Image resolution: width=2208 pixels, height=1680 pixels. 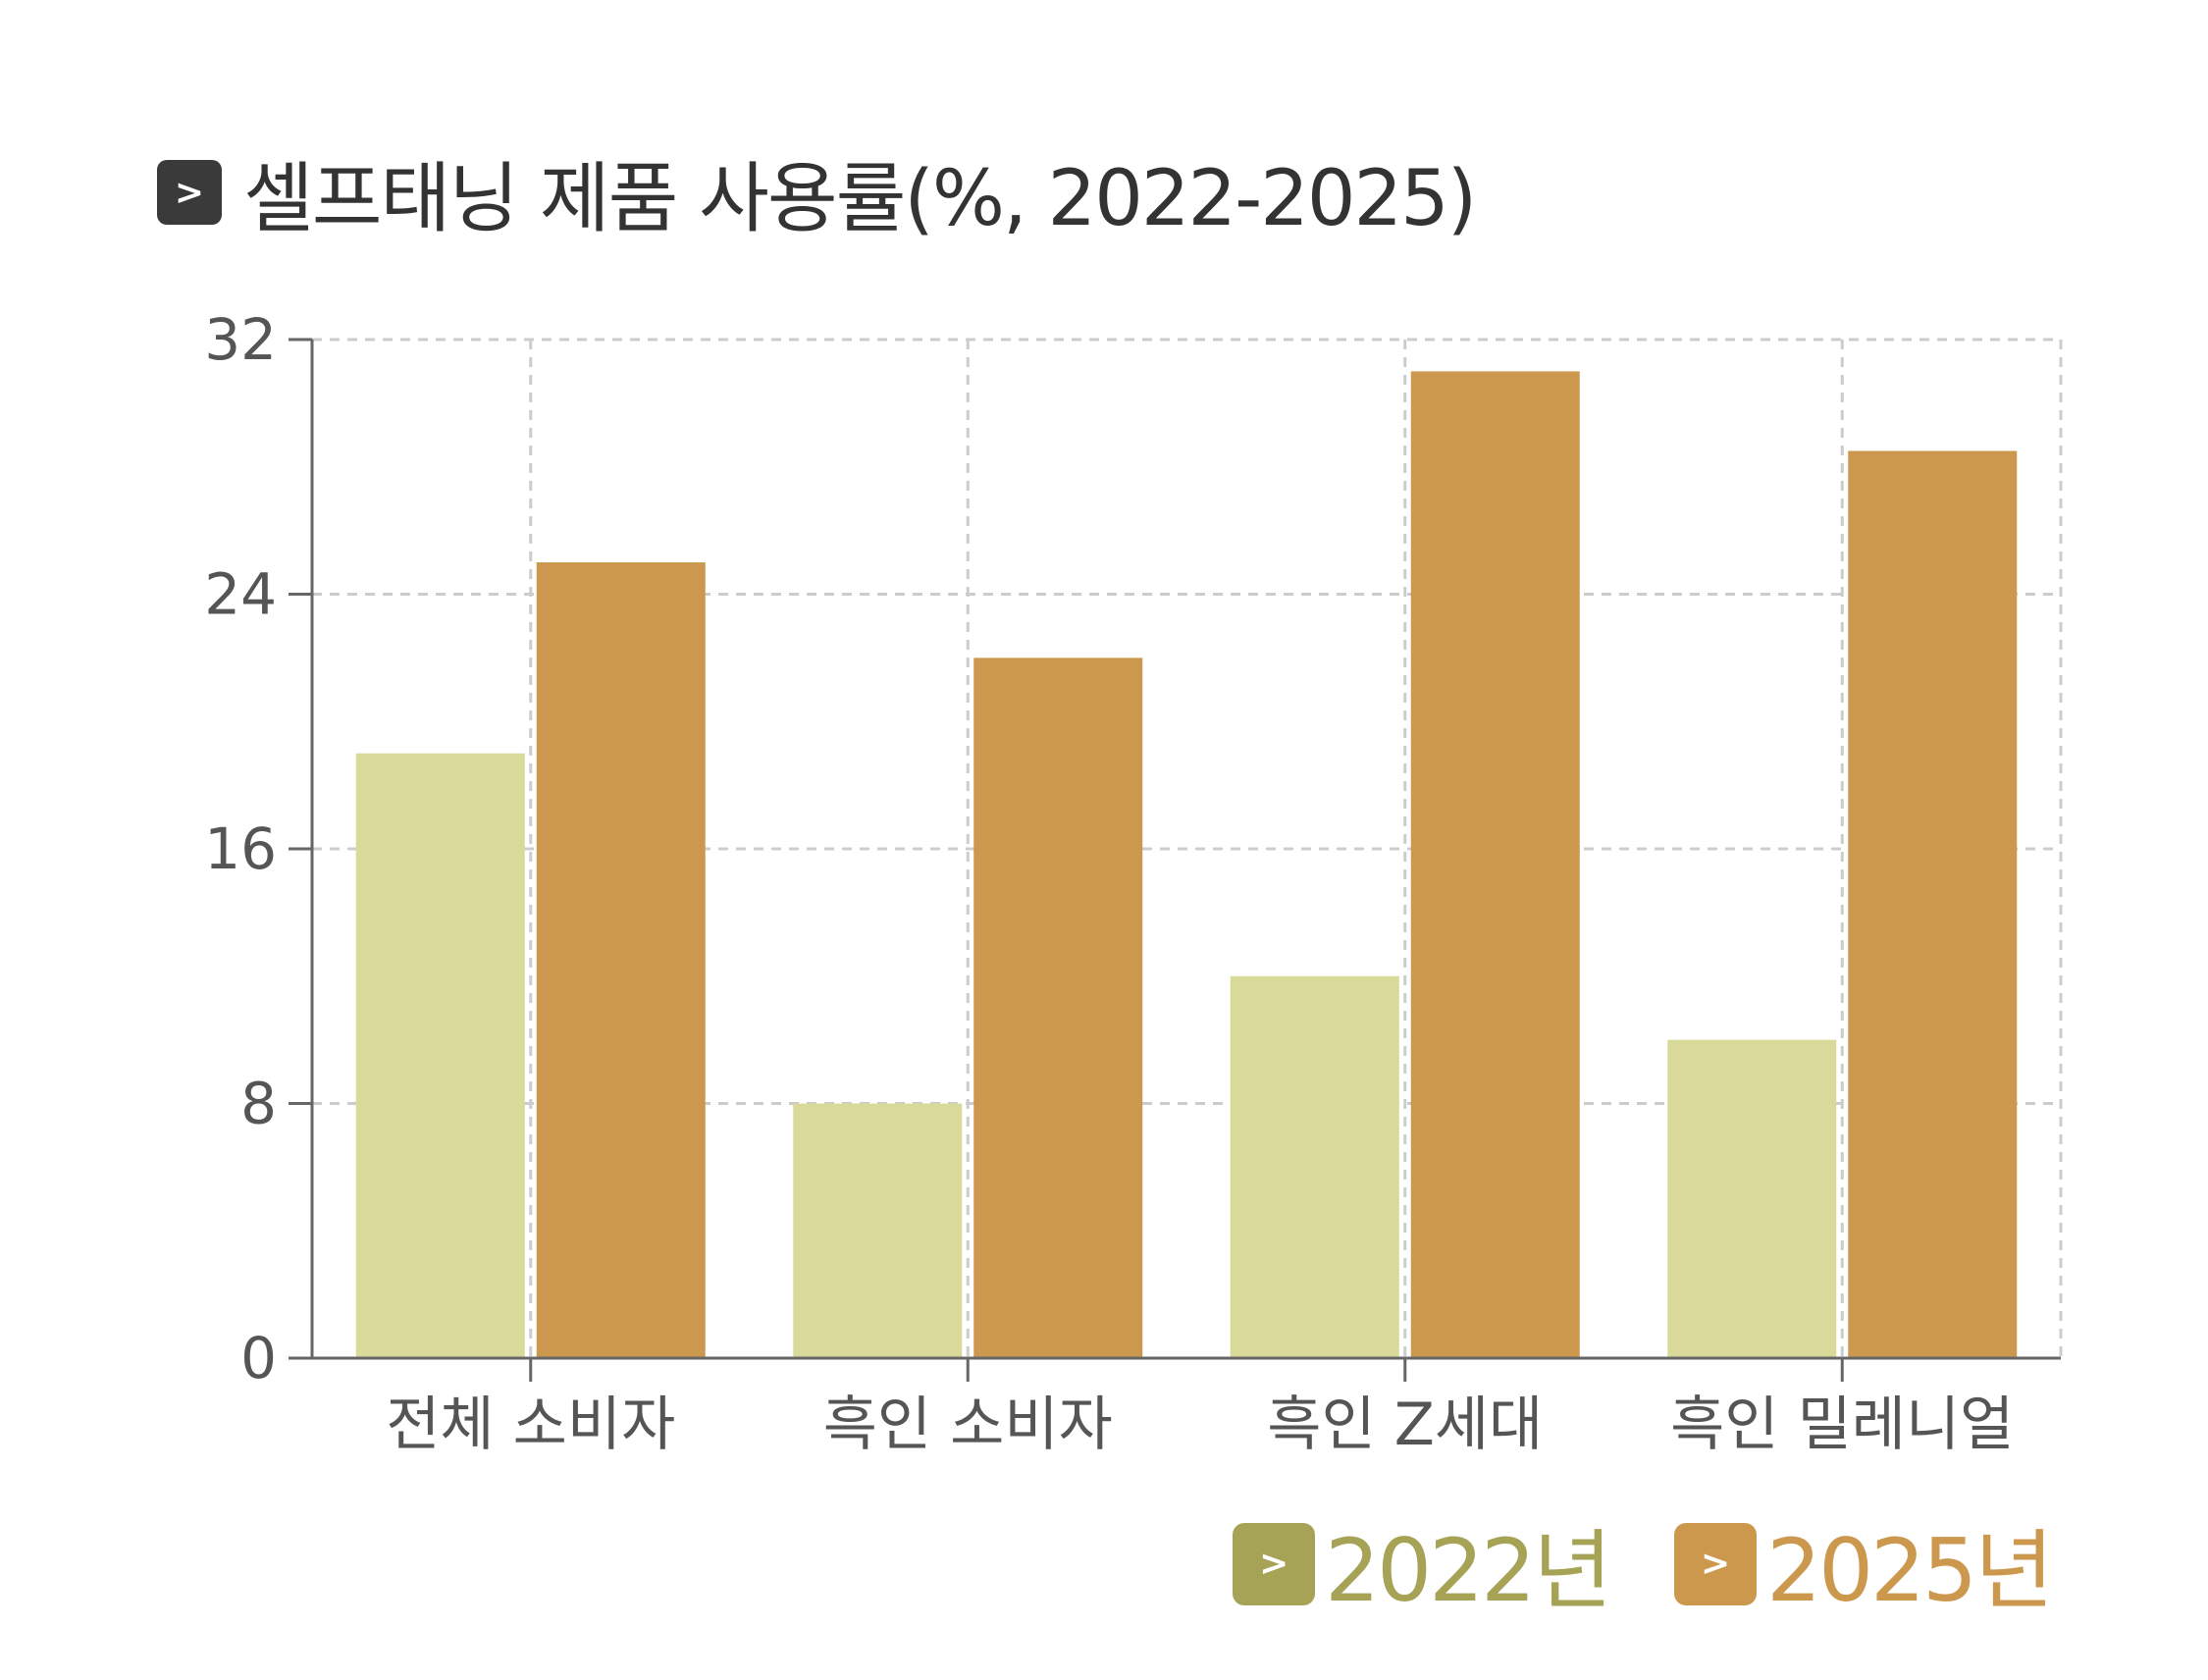 I want to click on legend: > 2022년 > 2025년, so click(x=1611, y=1563).